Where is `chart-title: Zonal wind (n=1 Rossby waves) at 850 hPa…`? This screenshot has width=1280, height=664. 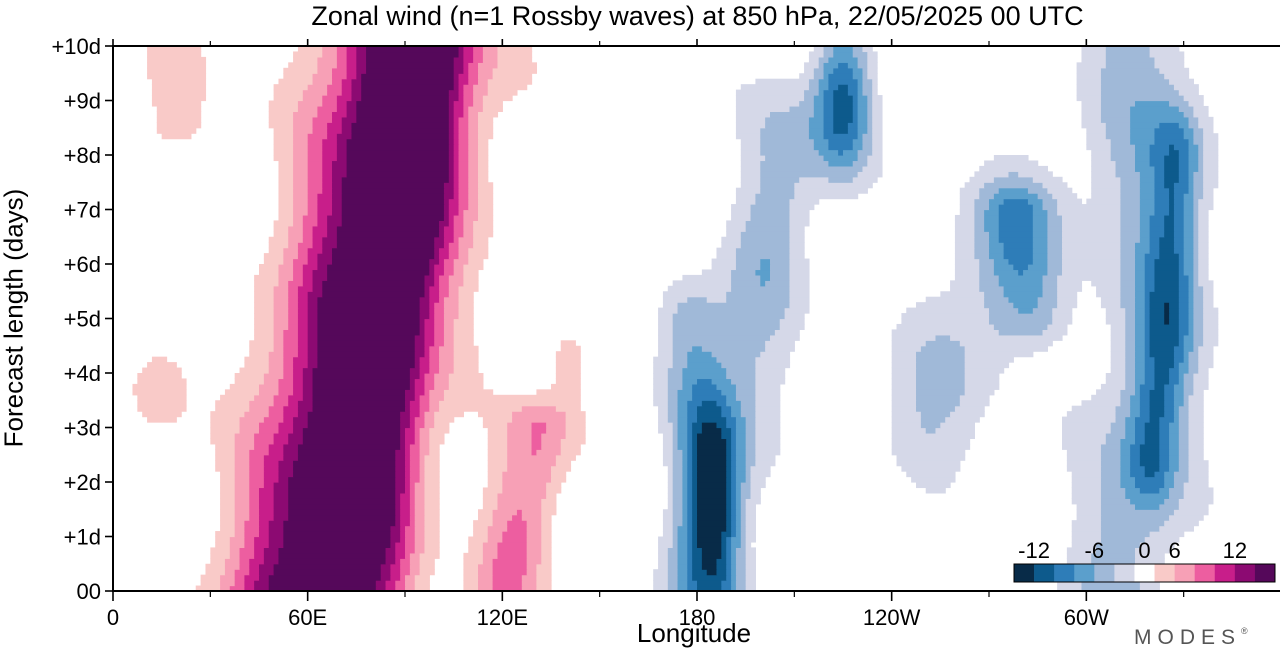 chart-title: Zonal wind (n=1 Rossby waves) at 850 hPa… is located at coordinates (697, 16).